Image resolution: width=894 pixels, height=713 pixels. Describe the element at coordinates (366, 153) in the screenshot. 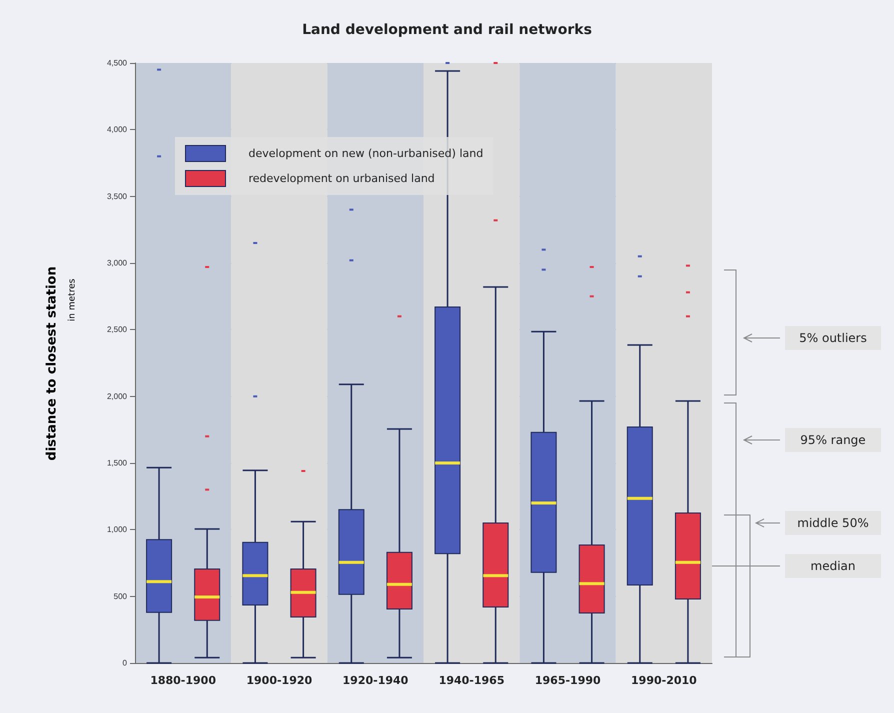

I see `legend-label: development on new (non-urbanised) land` at that location.